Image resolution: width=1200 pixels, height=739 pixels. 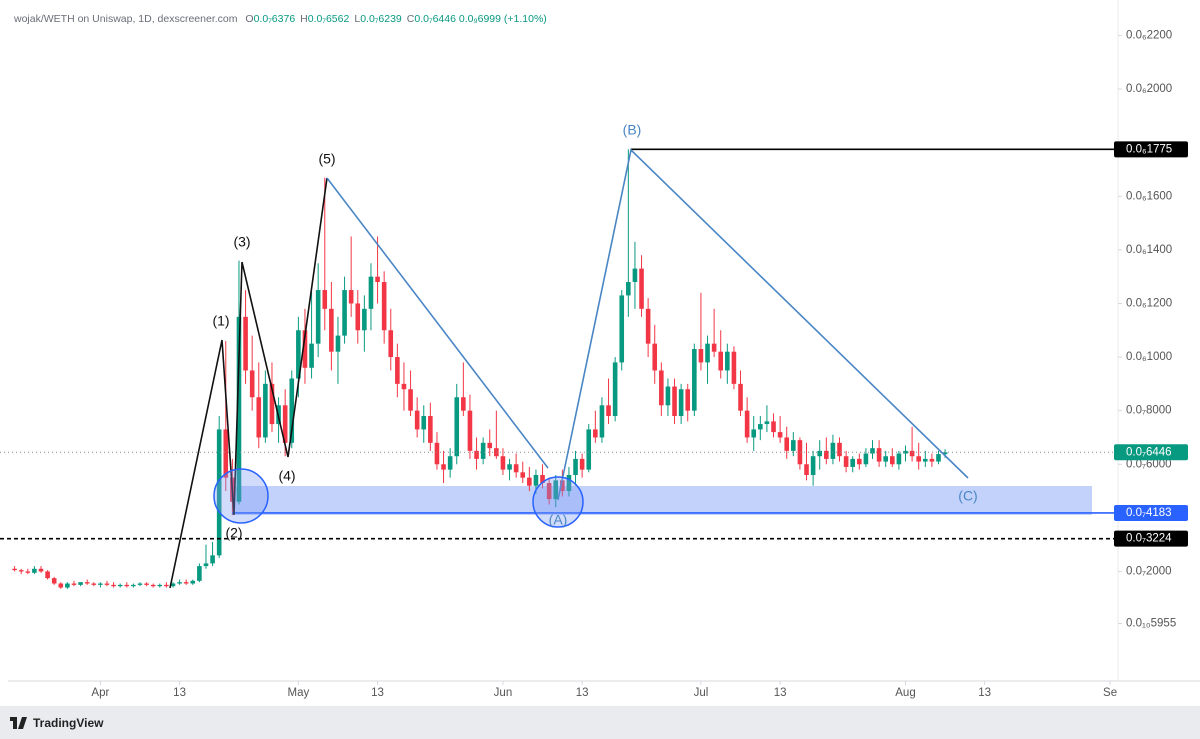 What do you see at coordinates (100, 693) in the screenshot?
I see `x-tick-label: Apr` at bounding box center [100, 693].